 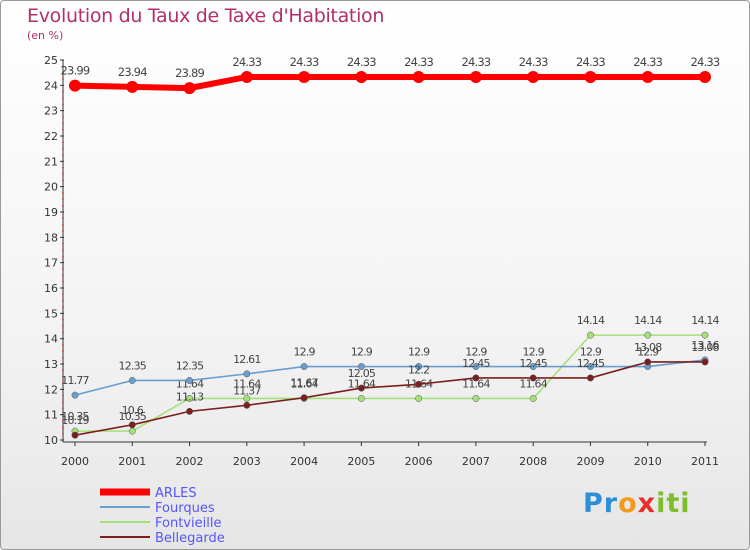 I want to click on y-tick-label: 25, so click(x=51, y=60).